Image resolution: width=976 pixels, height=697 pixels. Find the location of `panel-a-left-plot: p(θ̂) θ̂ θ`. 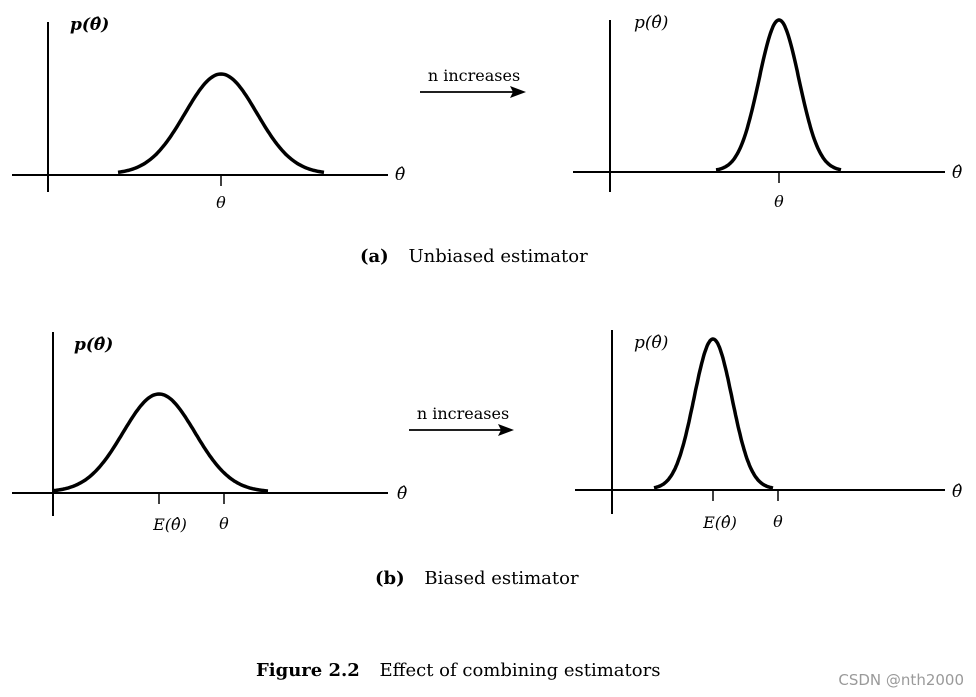

panel-a-left-plot: p(θ̂) θ̂ θ is located at coordinates (208, 113).